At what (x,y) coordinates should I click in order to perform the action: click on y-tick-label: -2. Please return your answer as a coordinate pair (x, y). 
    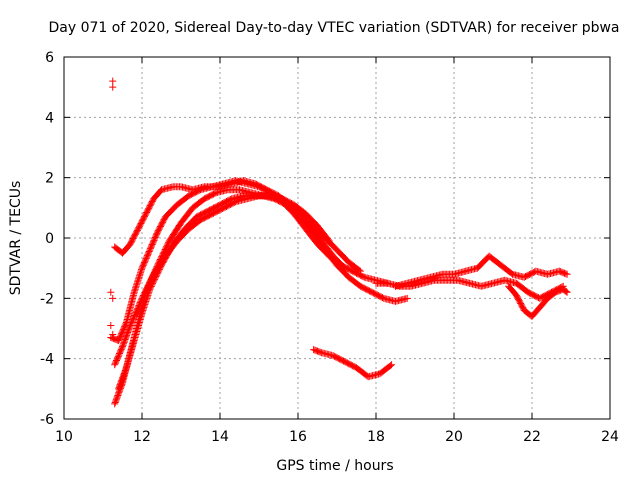
    Looking at the image, I should click on (47, 299).